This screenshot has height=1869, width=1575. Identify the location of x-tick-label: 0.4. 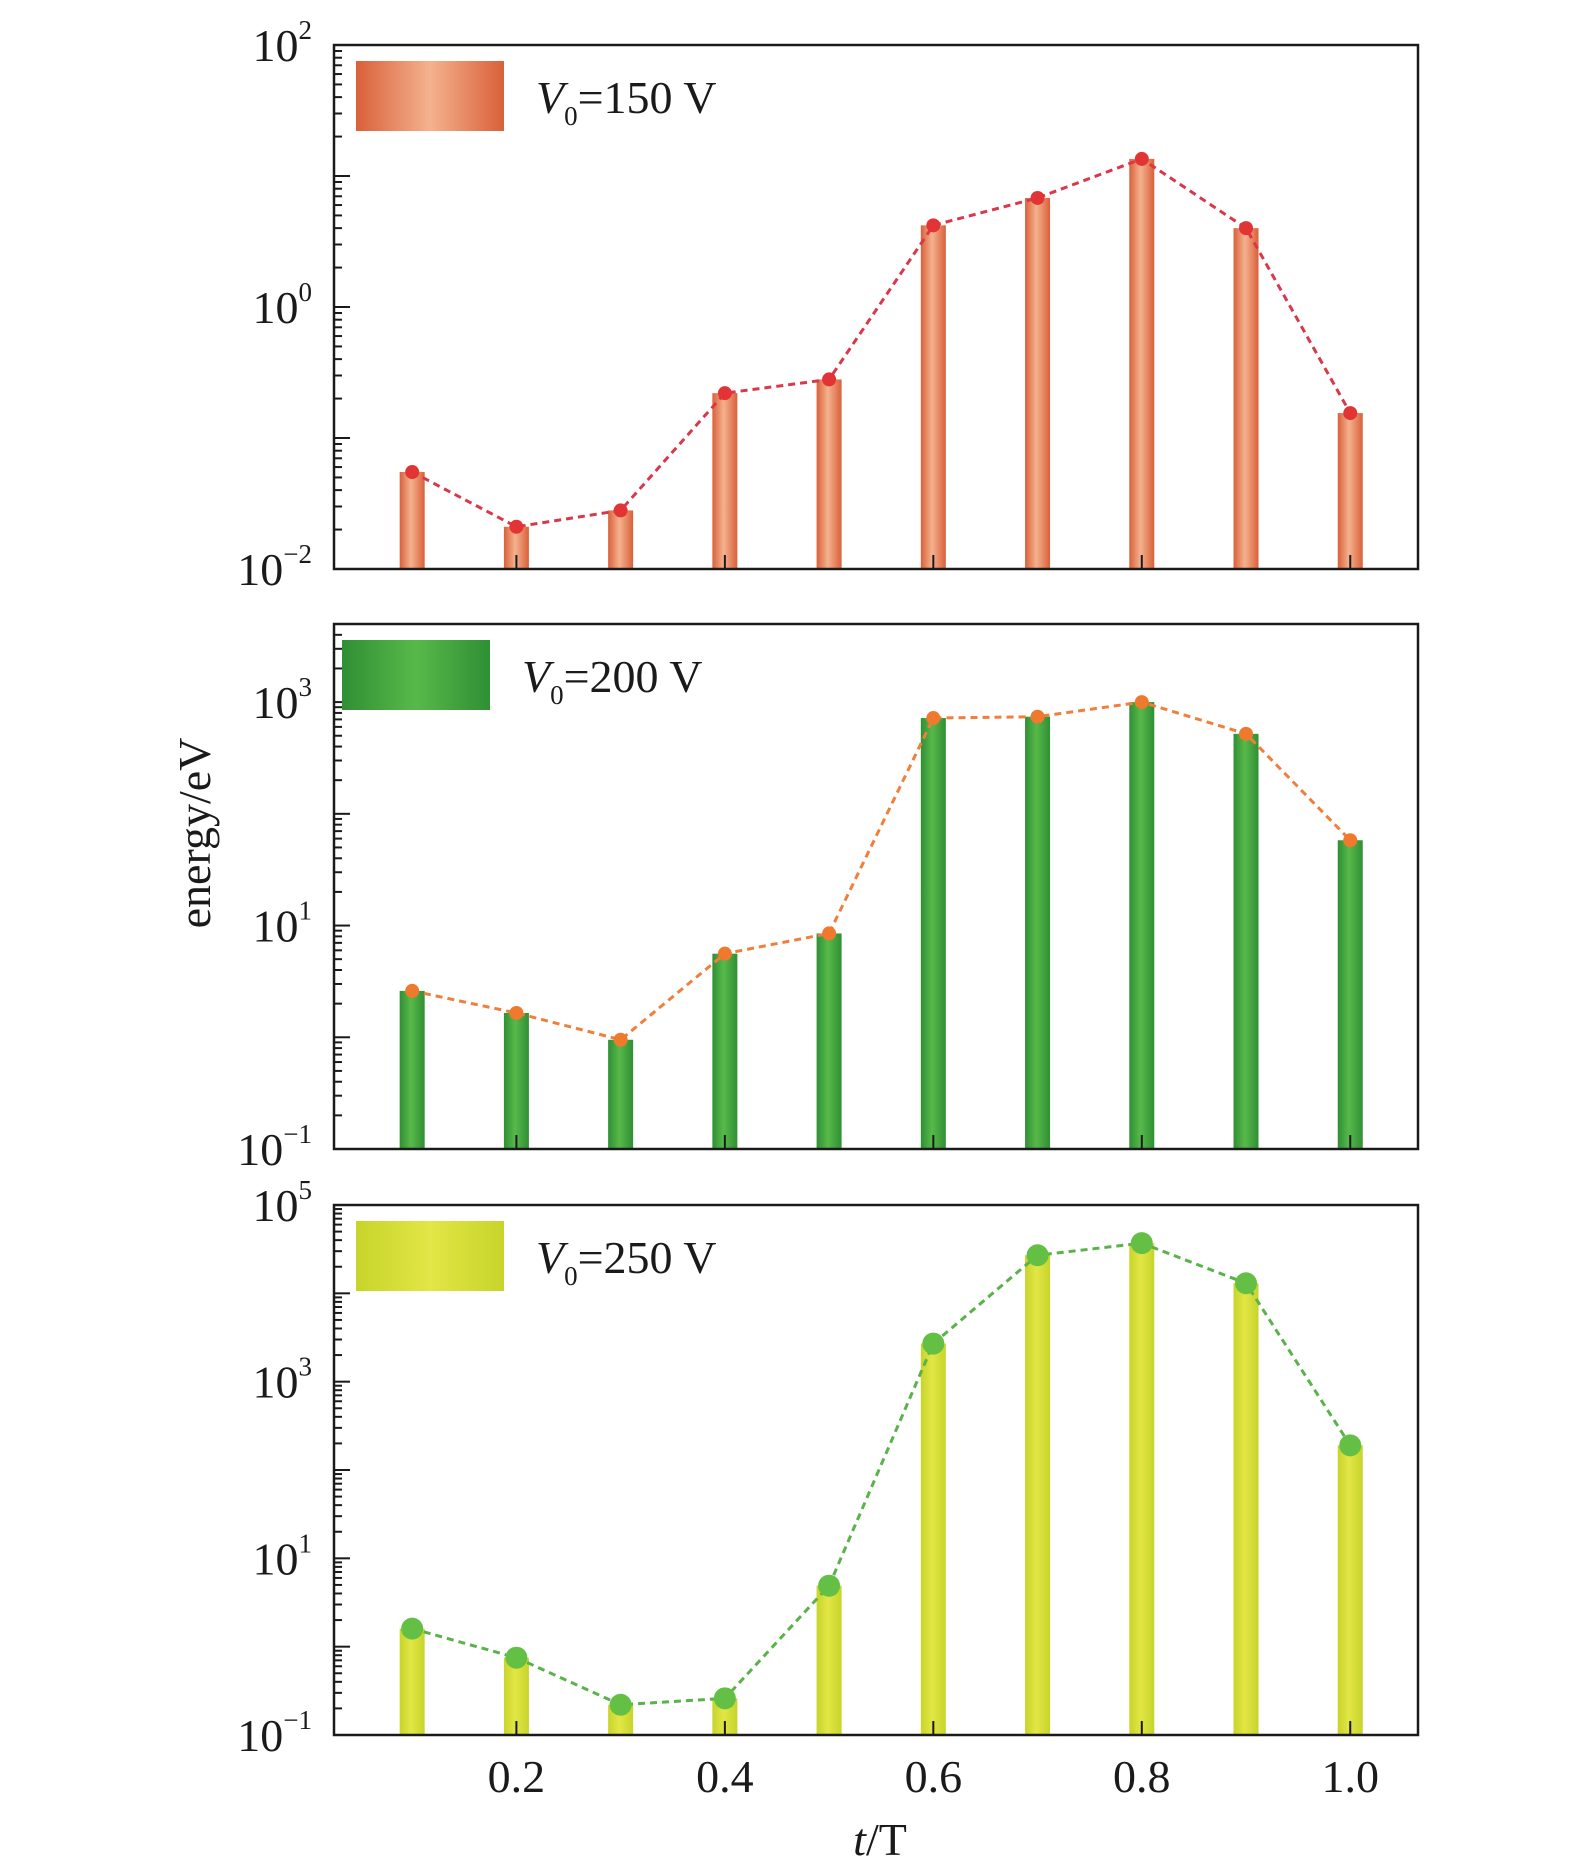
(725, 1776).